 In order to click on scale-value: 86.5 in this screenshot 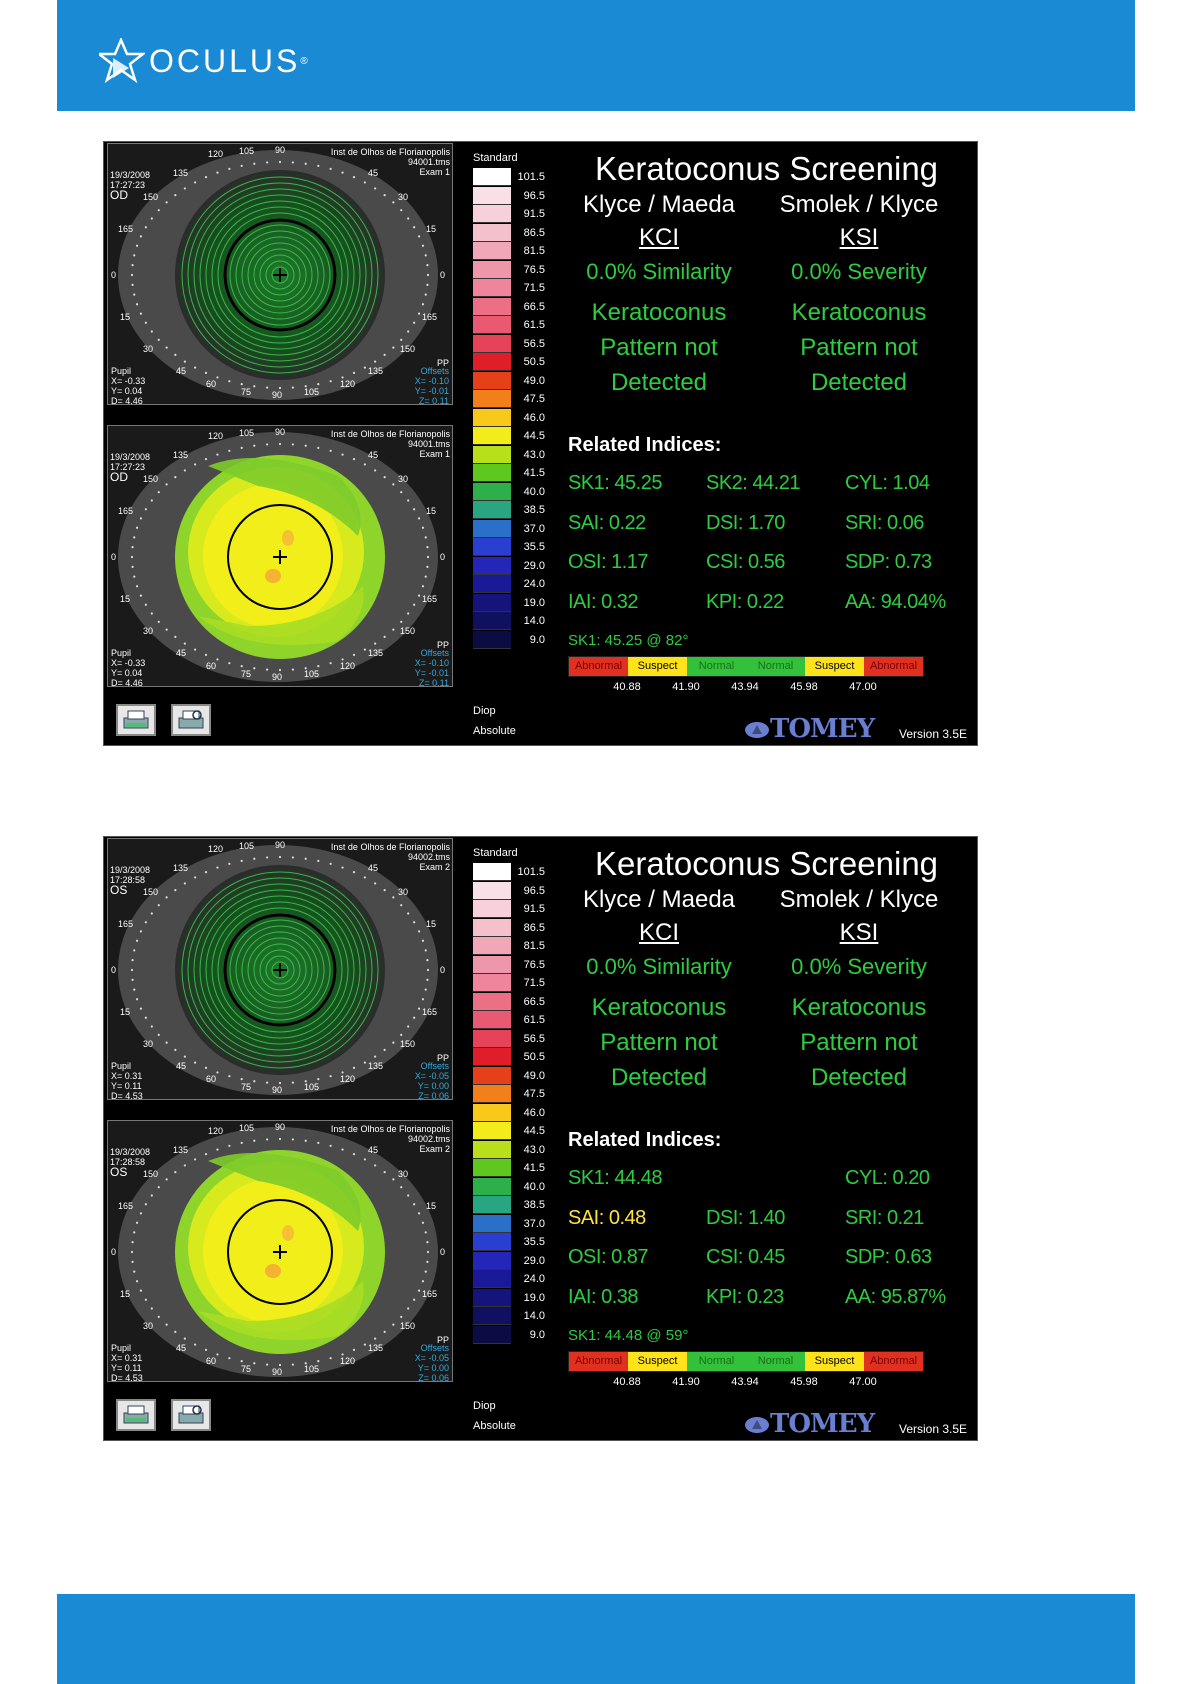, I will do `click(534, 232)`.